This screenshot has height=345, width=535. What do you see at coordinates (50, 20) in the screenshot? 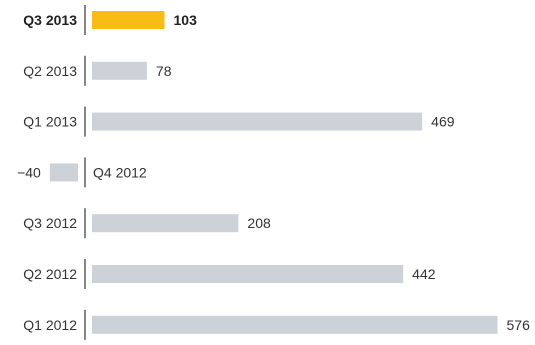
I see `category-label: Q3 2013` at bounding box center [50, 20].